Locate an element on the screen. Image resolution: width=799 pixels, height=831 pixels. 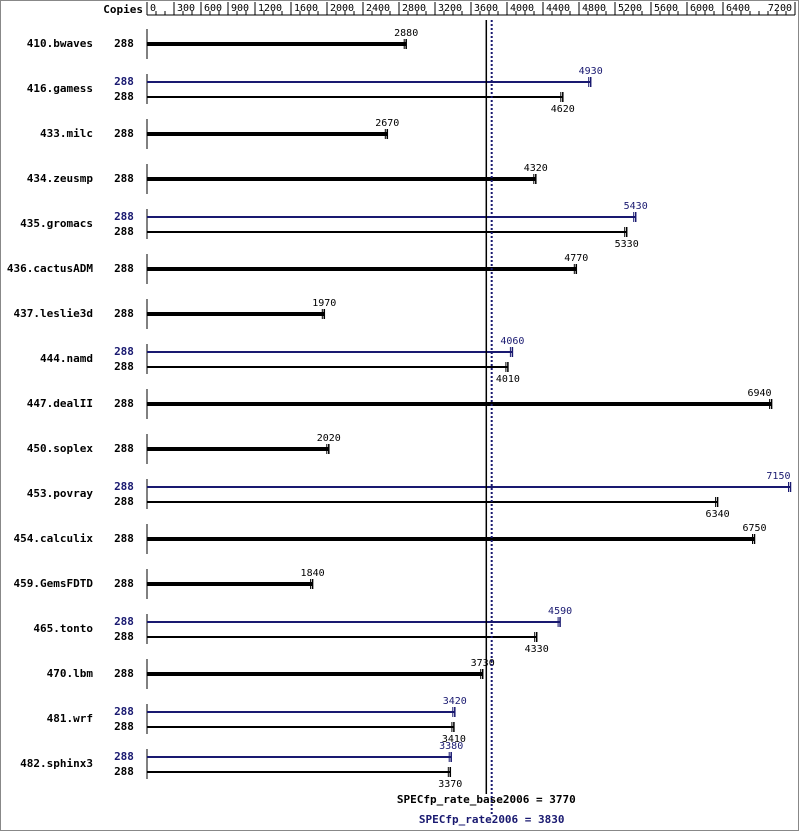
value-label: 1970 is located at coordinates (324, 303).